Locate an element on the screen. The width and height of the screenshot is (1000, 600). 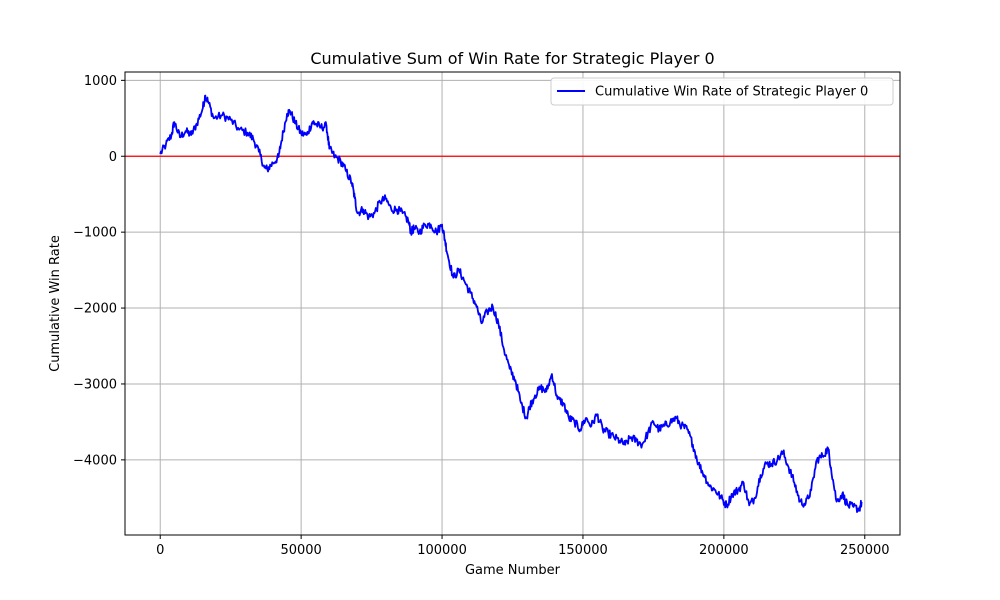
x-tick-label: 150000 is located at coordinates (583, 550).